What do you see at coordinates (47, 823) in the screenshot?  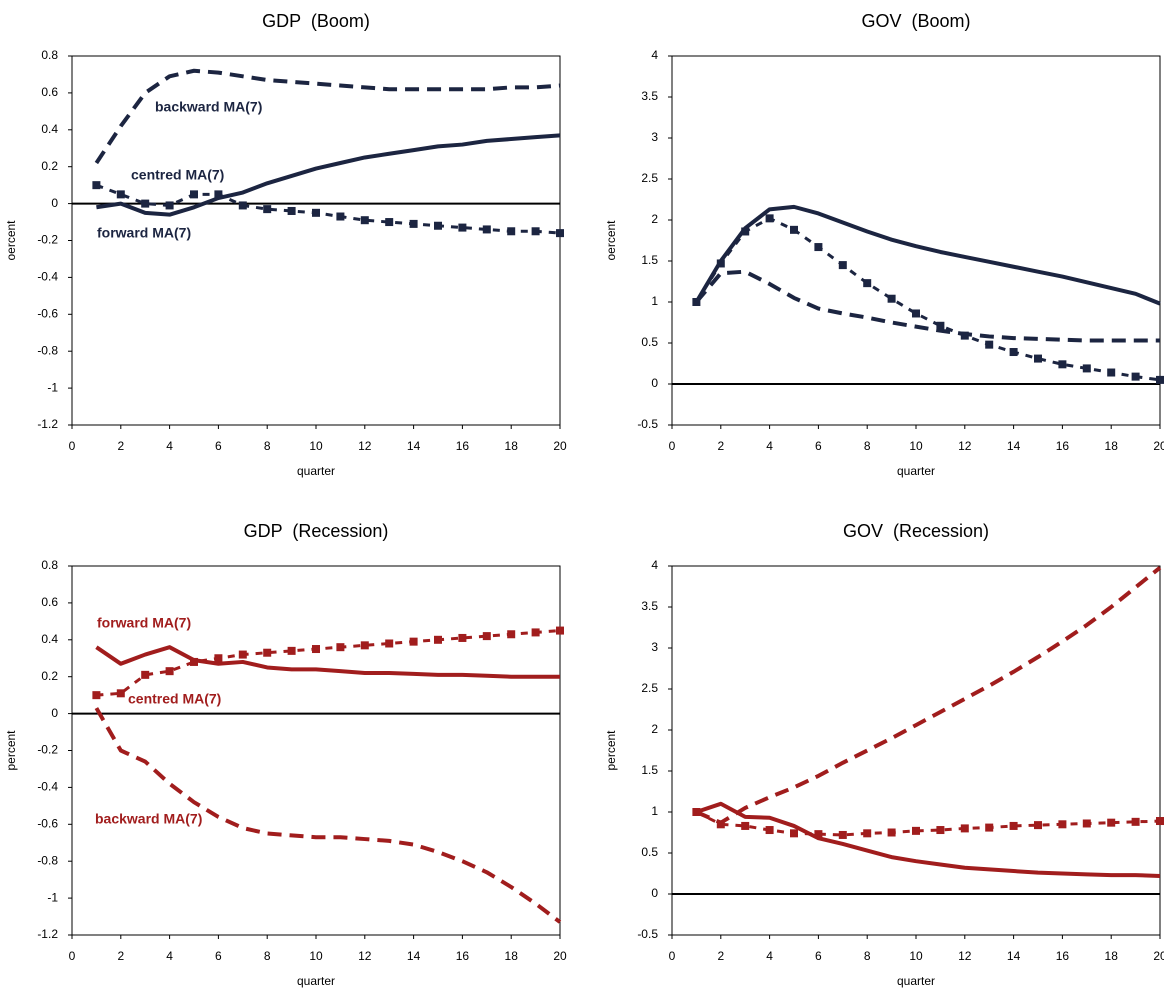 I see `y-tick-label: -0.6` at bounding box center [47, 823].